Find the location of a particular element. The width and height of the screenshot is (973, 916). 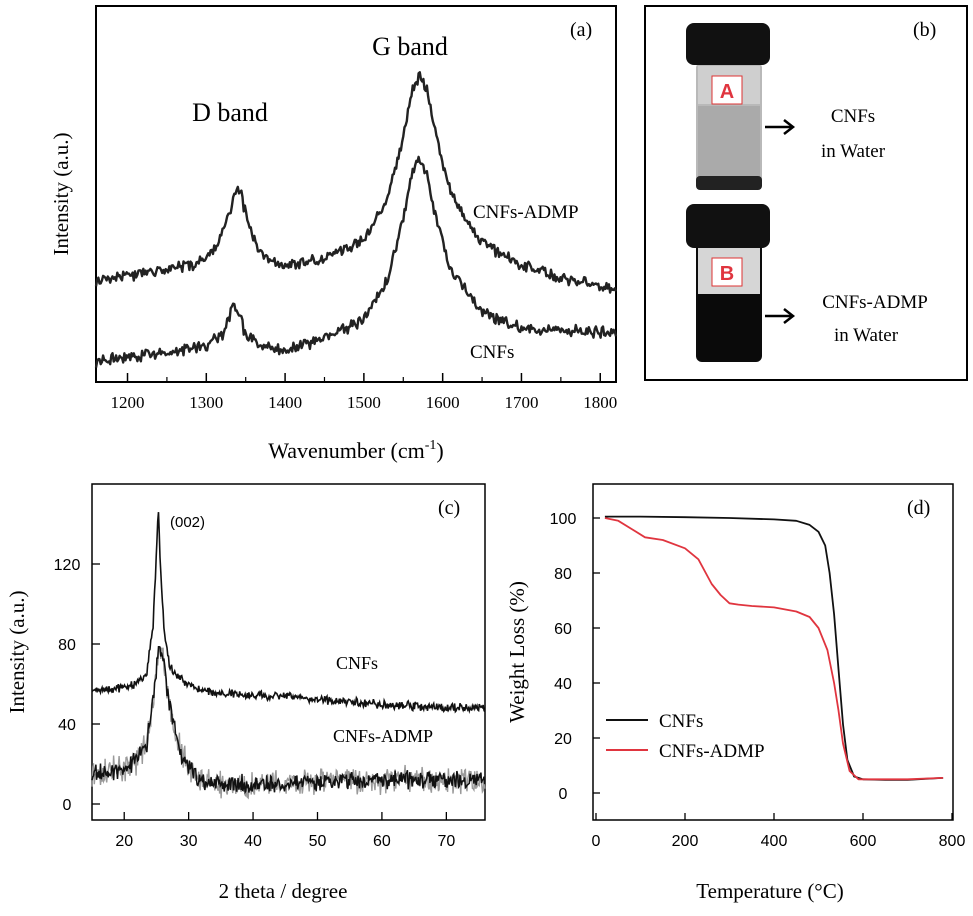

series-label-cnfs-admp-c: CNFs-ADMP is located at coordinates (383, 736).